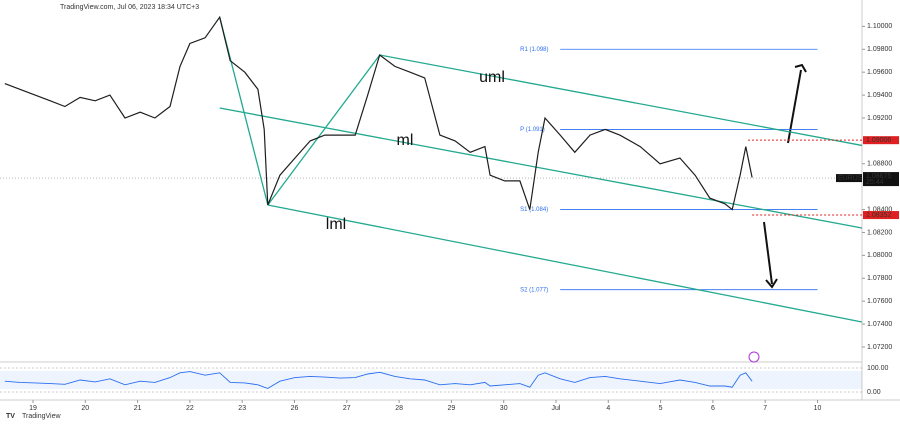 Image resolution: width=900 pixels, height=425 pixels. What do you see at coordinates (10, 416) in the screenshot?
I see `logo: TV` at bounding box center [10, 416].